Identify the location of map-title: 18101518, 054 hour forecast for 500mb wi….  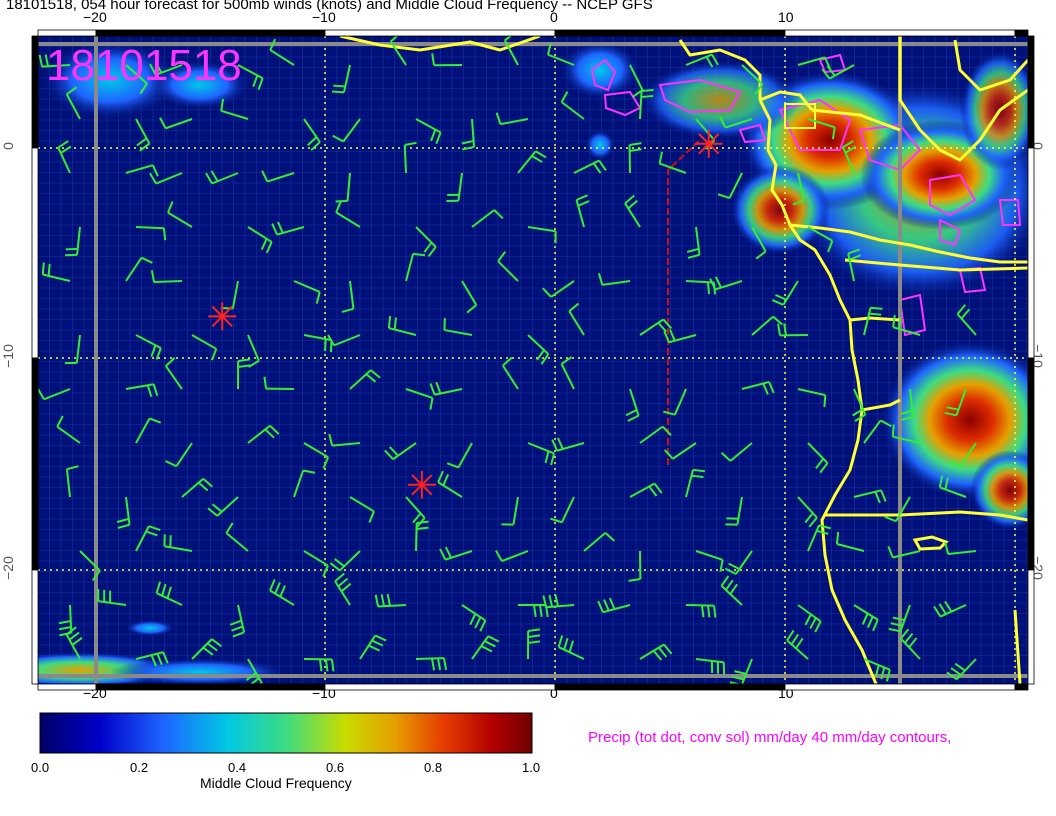
(329, 6).